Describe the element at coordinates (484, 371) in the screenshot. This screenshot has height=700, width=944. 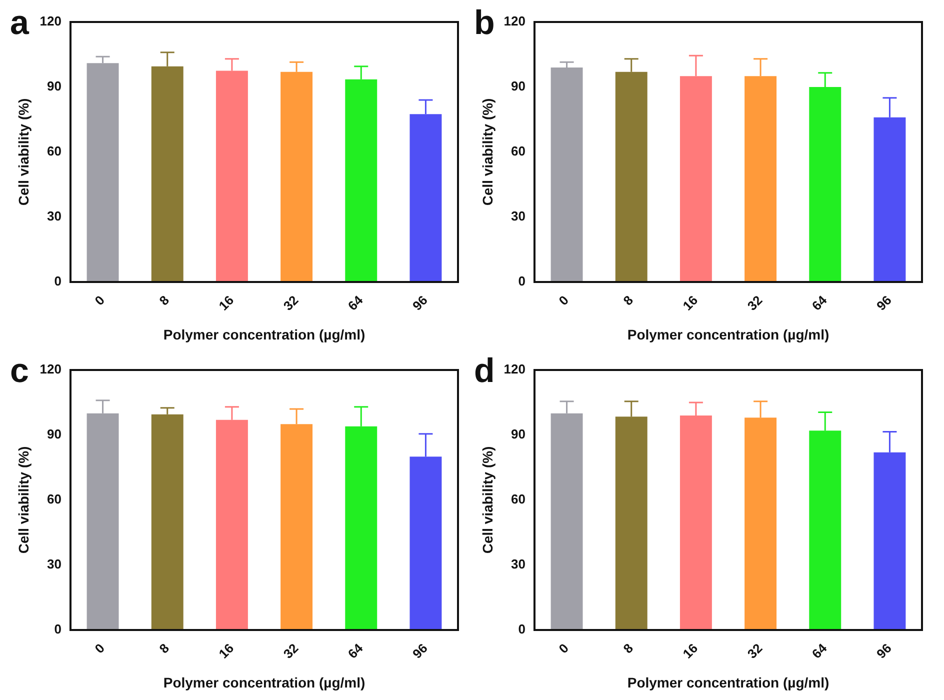
I see `chart-title: d` at that location.